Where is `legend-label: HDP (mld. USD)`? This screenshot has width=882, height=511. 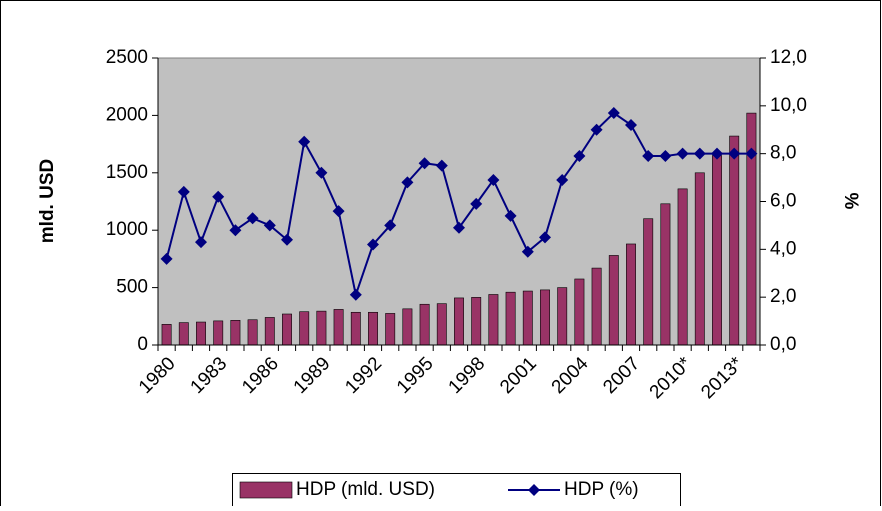 legend-label: HDP (mld. USD) is located at coordinates (365, 489).